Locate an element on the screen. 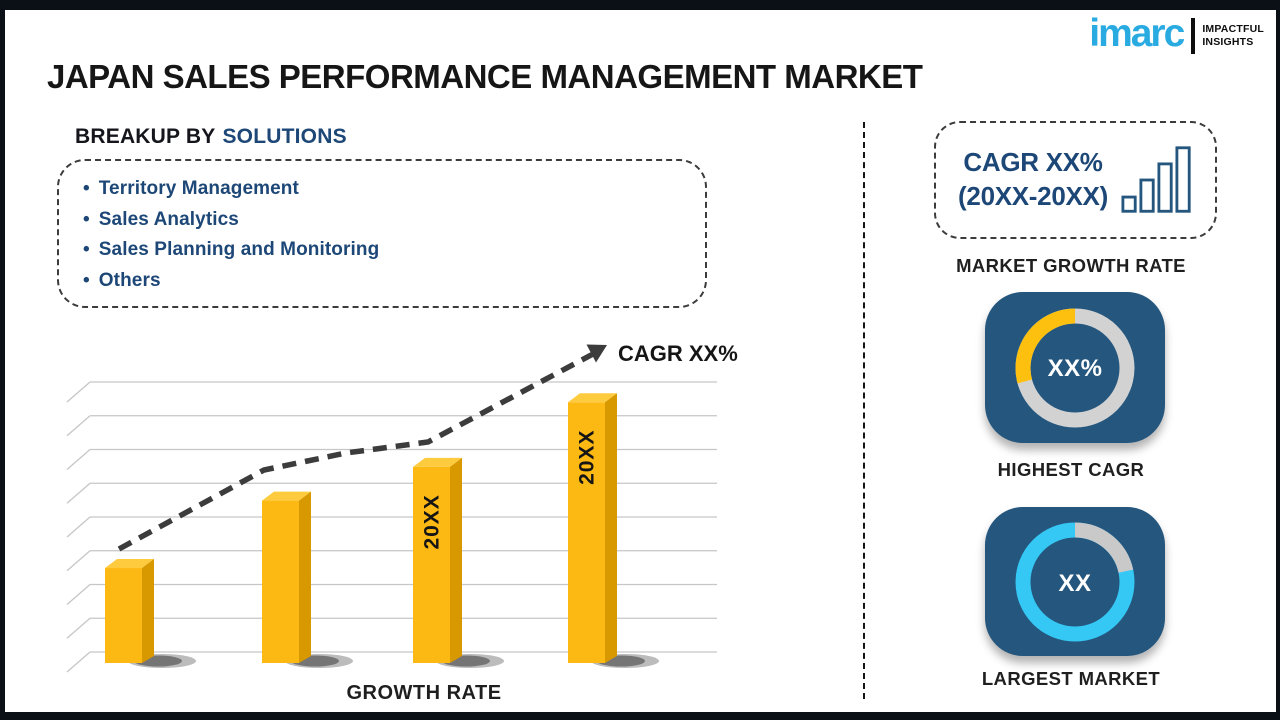 The width and height of the screenshot is (1280, 720). highest-cagr-tile: XX% is located at coordinates (1075, 367).